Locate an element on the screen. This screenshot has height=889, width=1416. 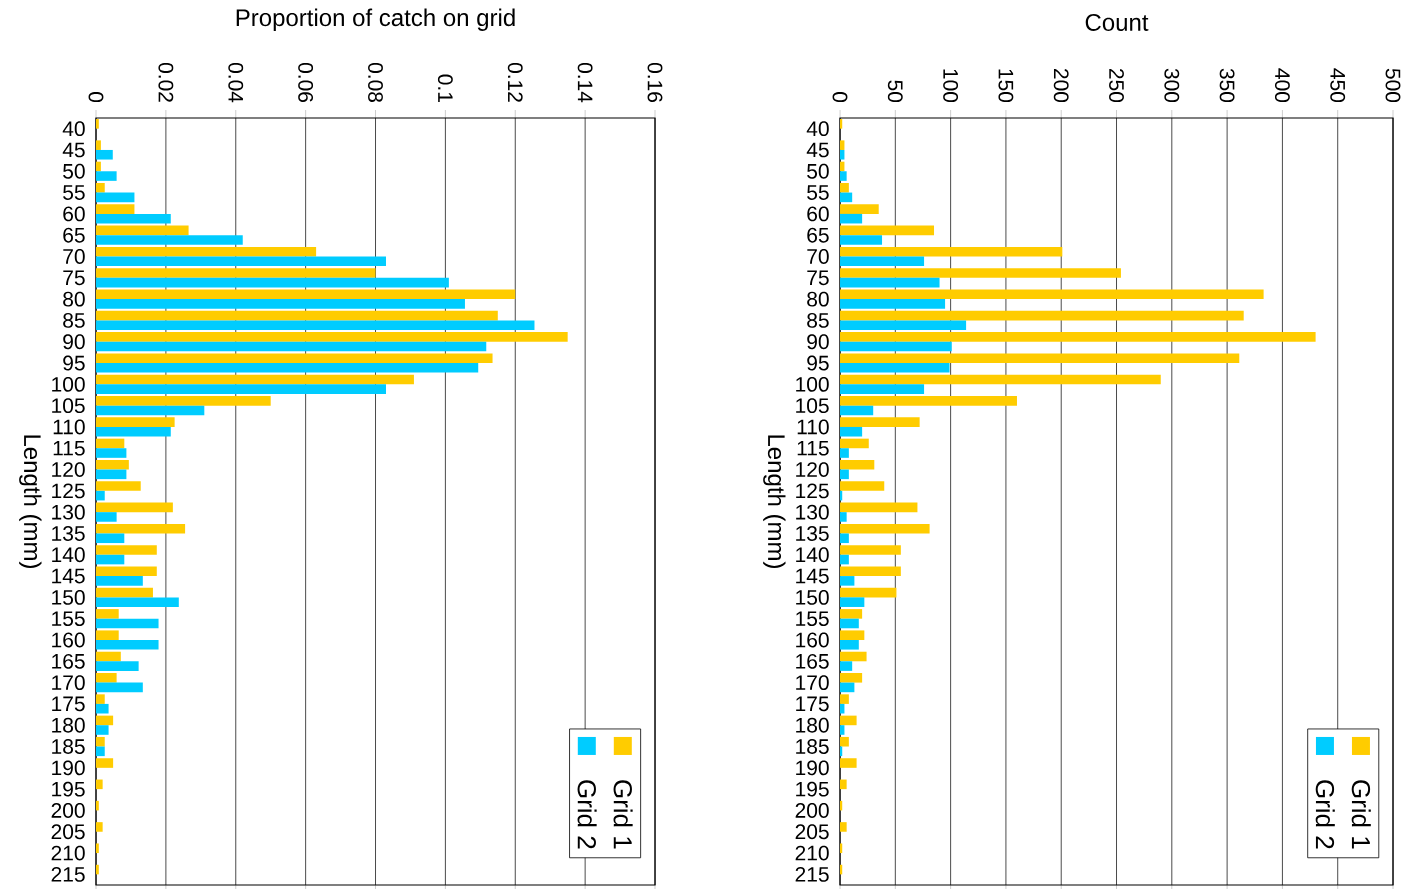
y-tick-label: 85 is located at coordinates (74, 320).